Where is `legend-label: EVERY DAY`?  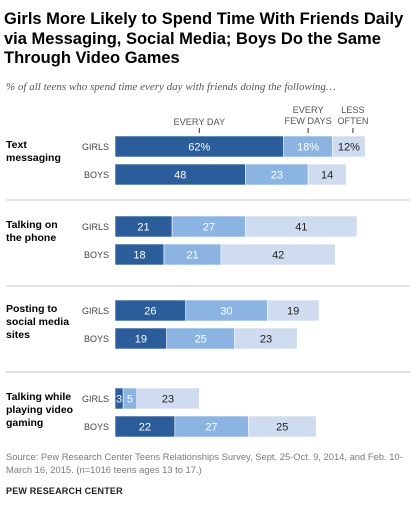 legend-label: EVERY DAY is located at coordinates (200, 122).